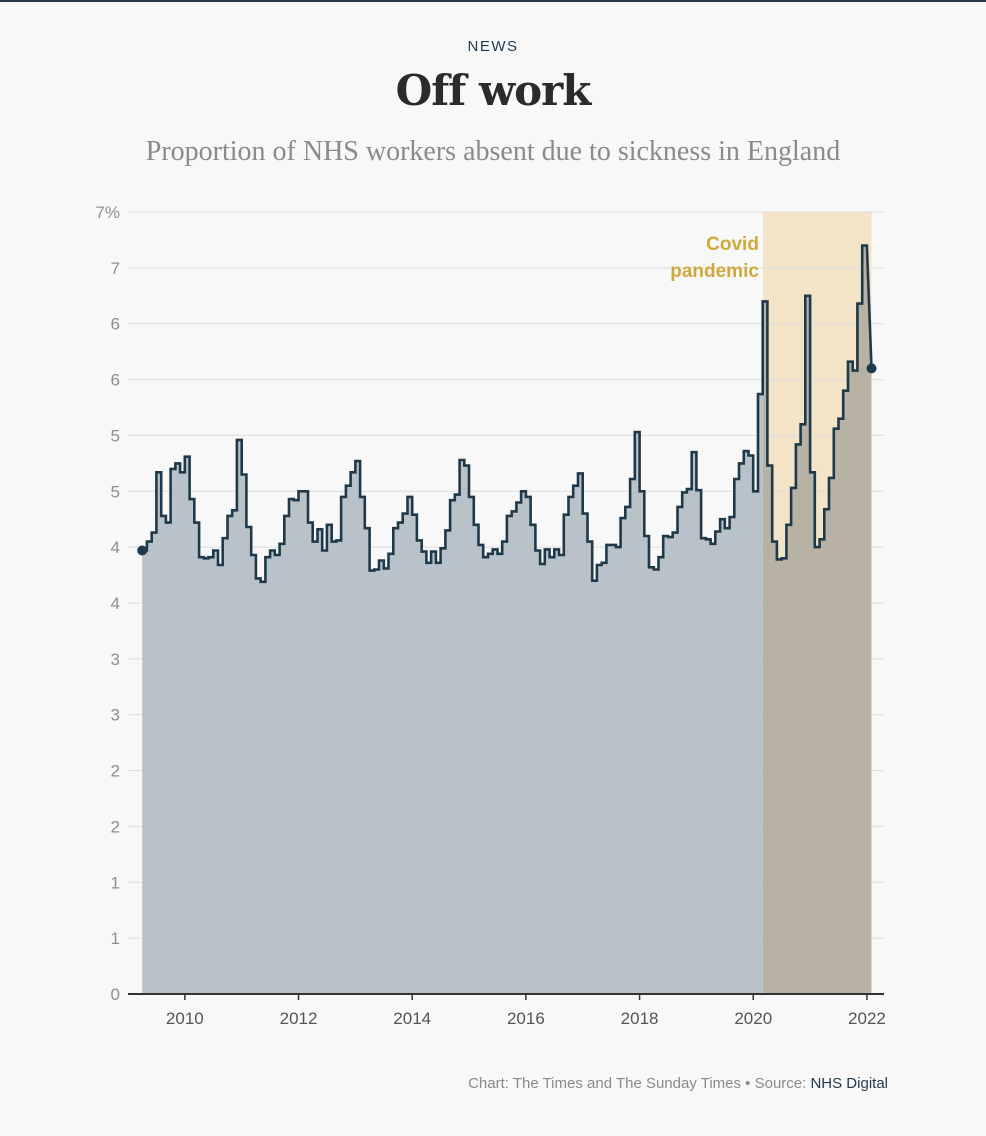 The height and width of the screenshot is (1136, 986). I want to click on x-tick-label: 2020, so click(753, 1018).